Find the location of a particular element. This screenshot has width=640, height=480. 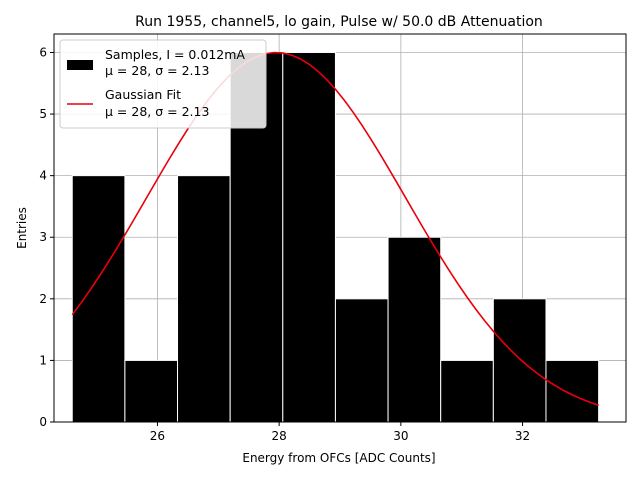

y-axis-label: Entries is located at coordinates (22, 228).